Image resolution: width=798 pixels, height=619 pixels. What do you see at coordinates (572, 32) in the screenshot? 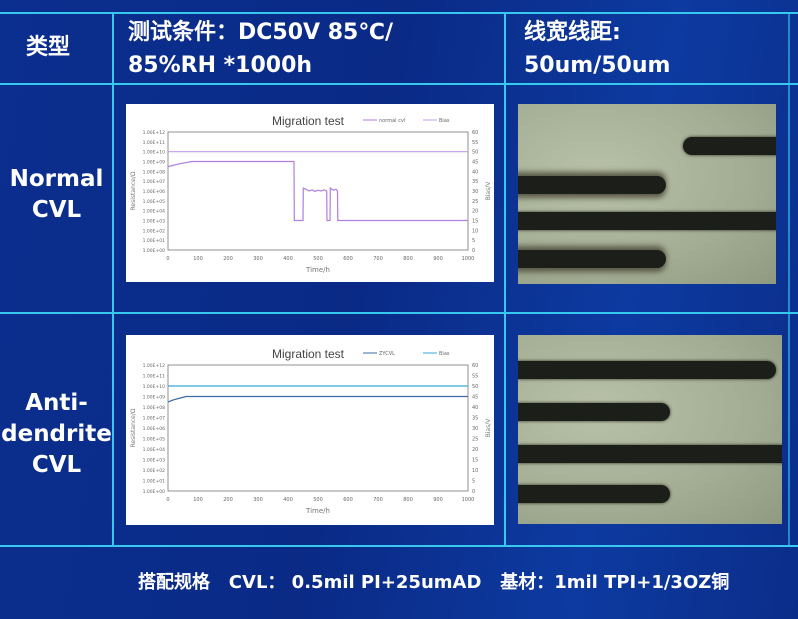
I see `header-spacing-1: 线宽线距:` at bounding box center [572, 32].